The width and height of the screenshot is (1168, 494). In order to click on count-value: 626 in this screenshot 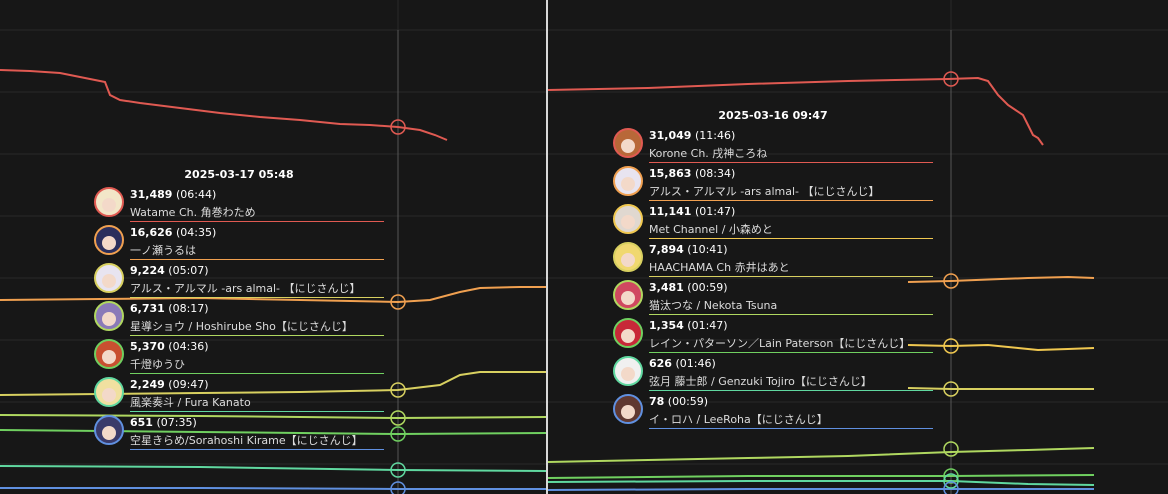, I will do `click(660, 363)`.